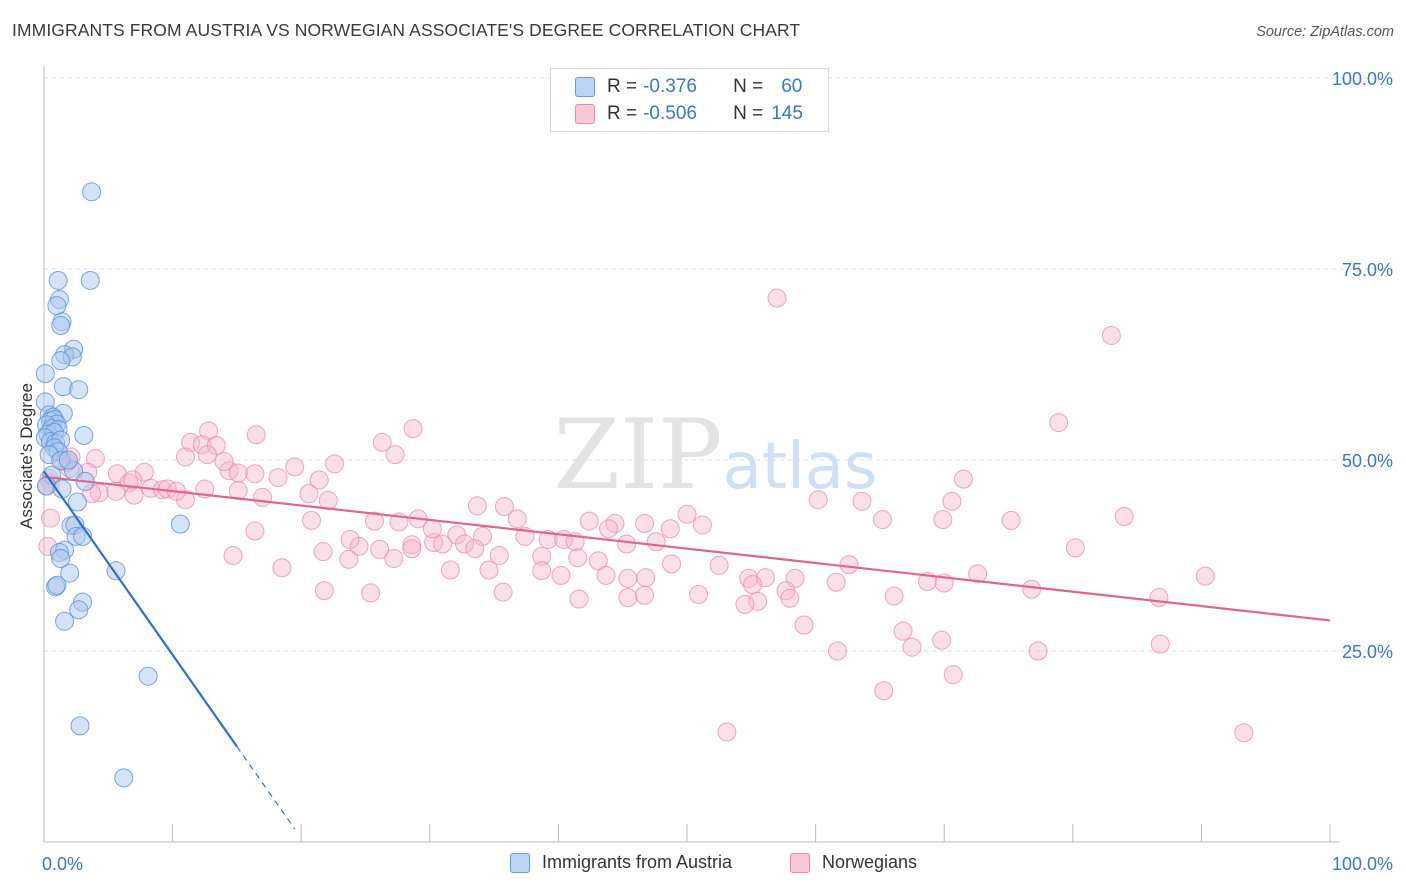  Describe the element at coordinates (800, 467) in the screenshot. I see `watermark-atlas: atlas` at that location.